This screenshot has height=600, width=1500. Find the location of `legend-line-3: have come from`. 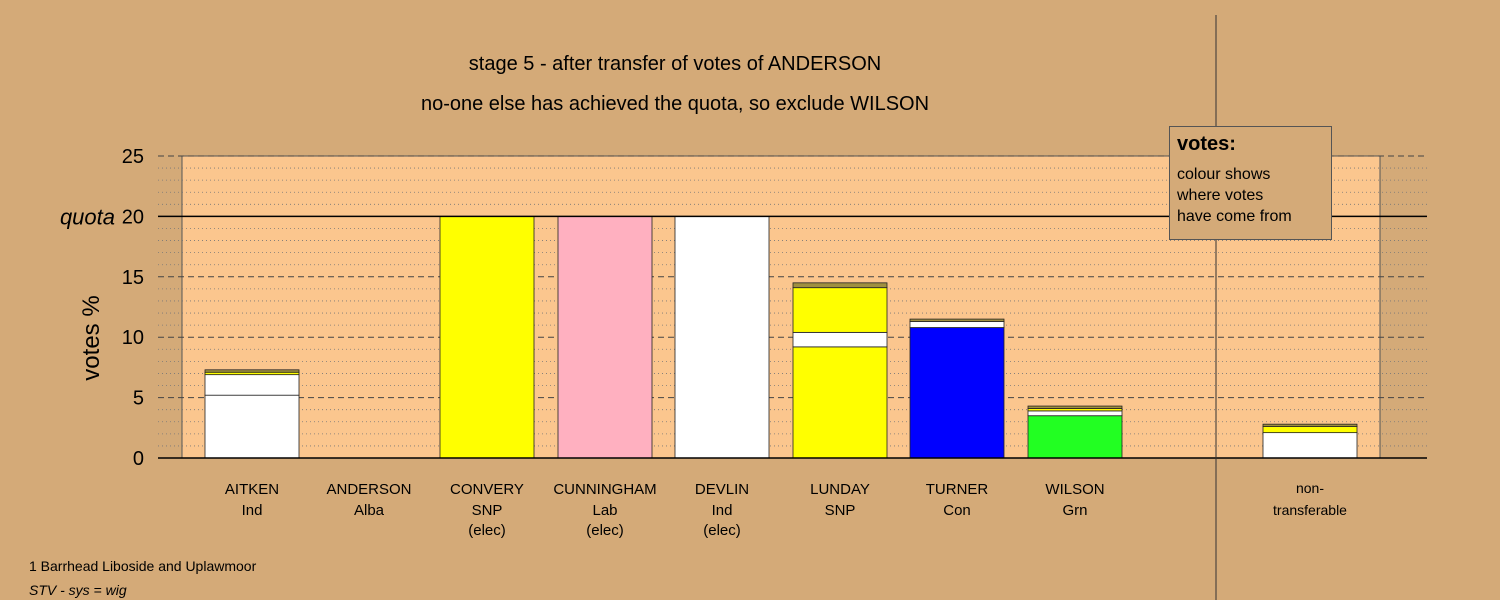

legend-line-3: have come from is located at coordinates (1234, 216).